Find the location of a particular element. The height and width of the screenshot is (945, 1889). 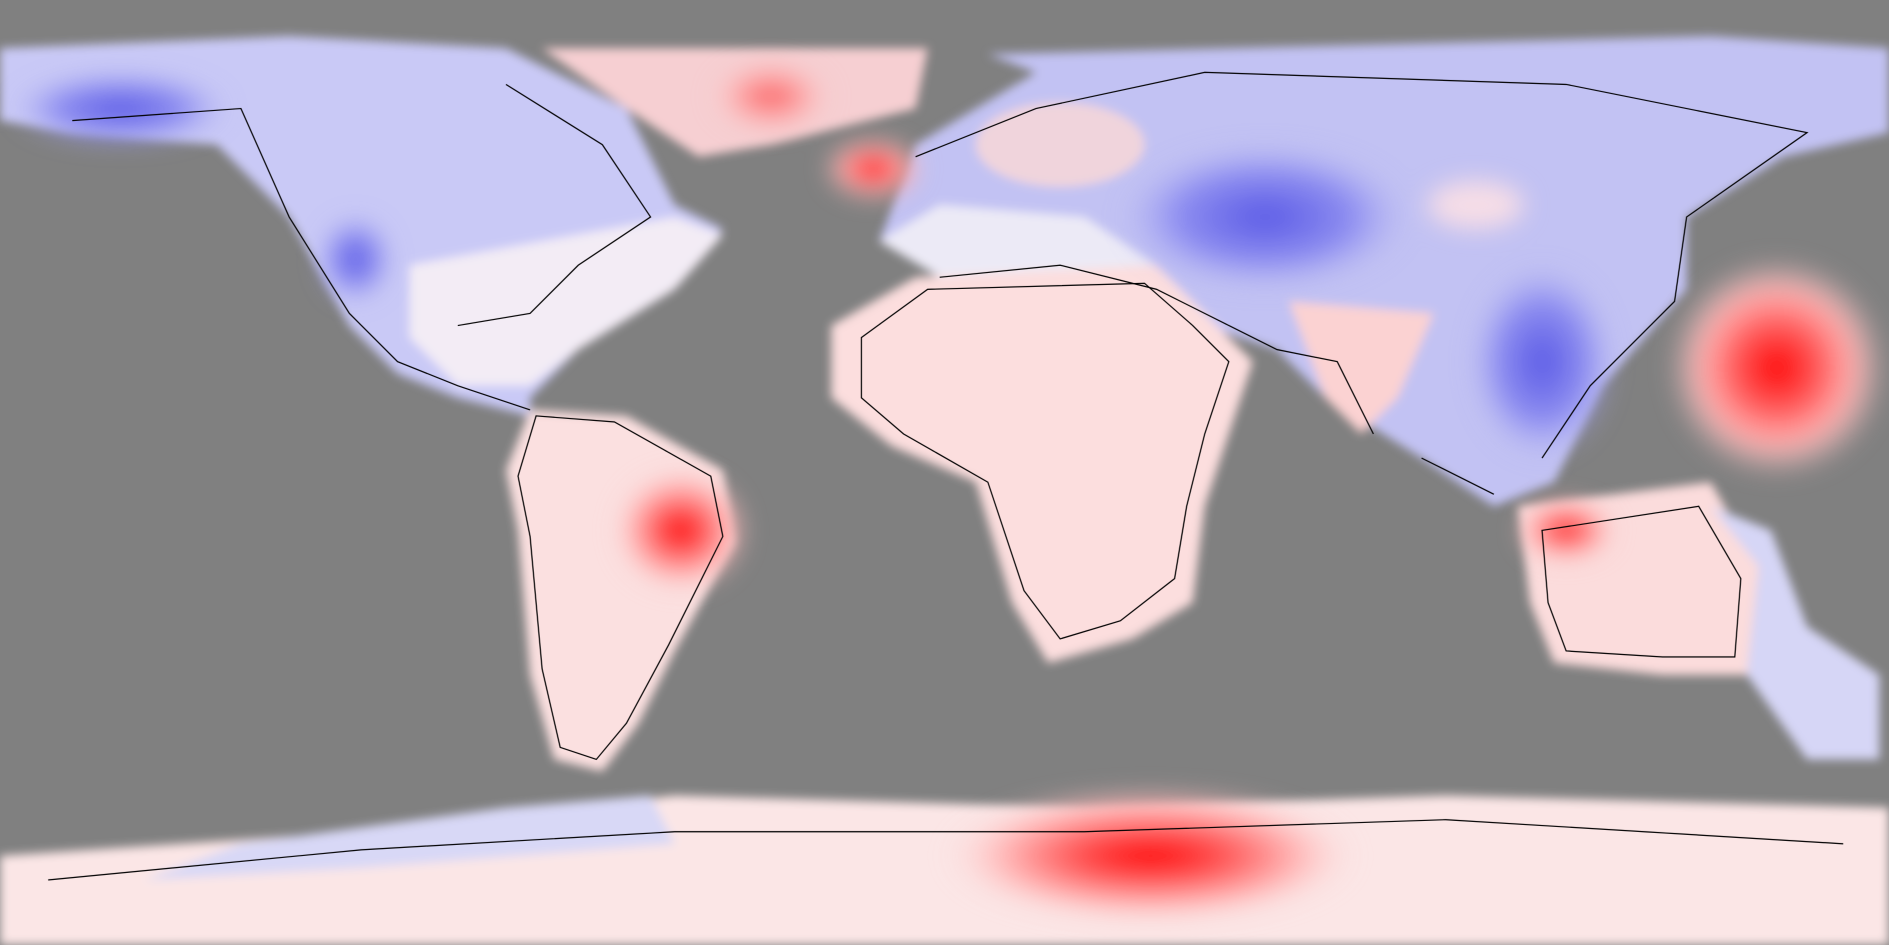

cold-center-alaska is located at coordinates (120, 108).